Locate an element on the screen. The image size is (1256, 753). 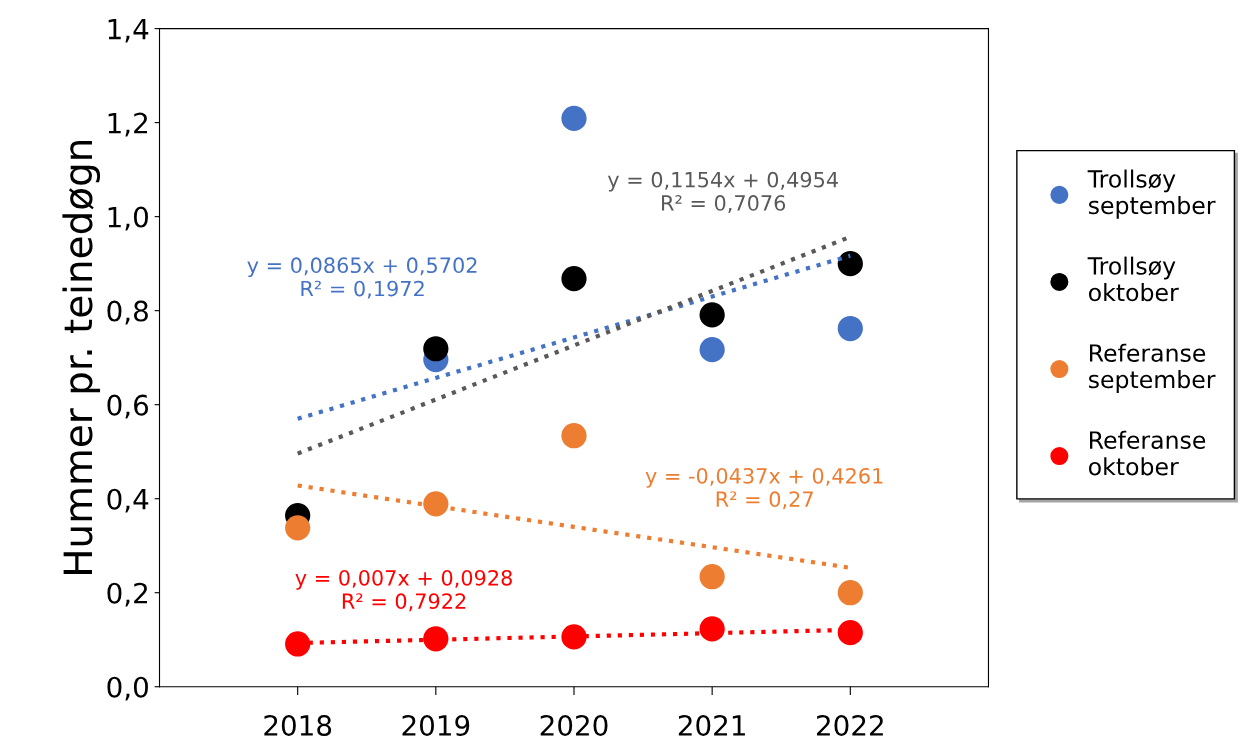
annotation: y = 0,007x + 0,0928 R² = 0,7922 is located at coordinates (403, 590).